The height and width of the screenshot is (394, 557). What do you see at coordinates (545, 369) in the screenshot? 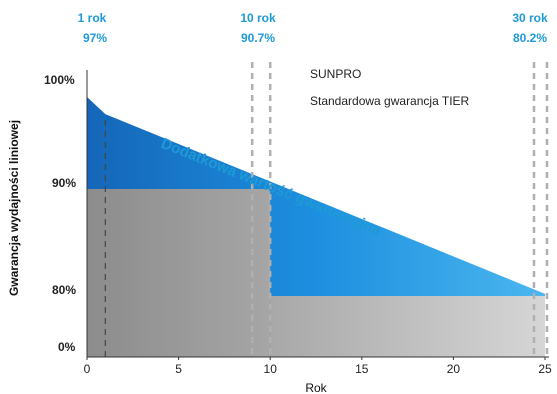
I see `x-tick-25: 25` at bounding box center [545, 369].